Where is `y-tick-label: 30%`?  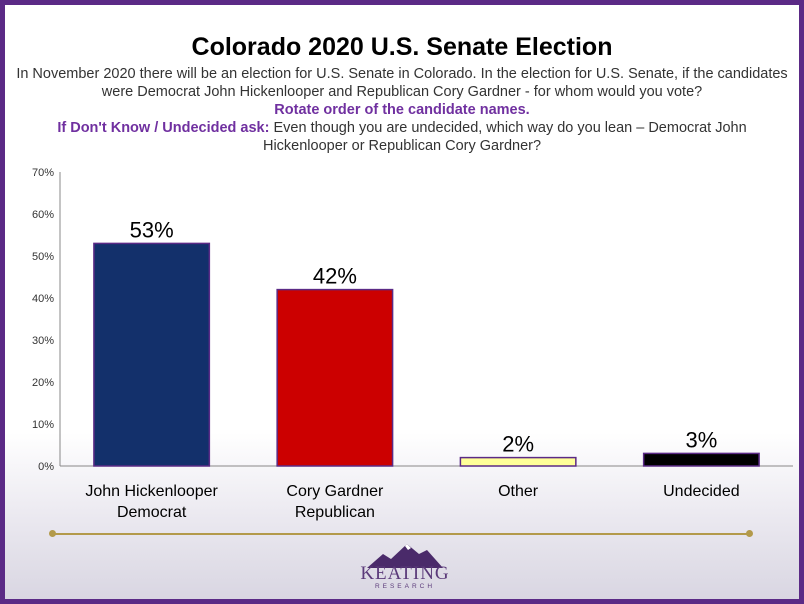
y-tick-label: 30% is located at coordinates (43, 341).